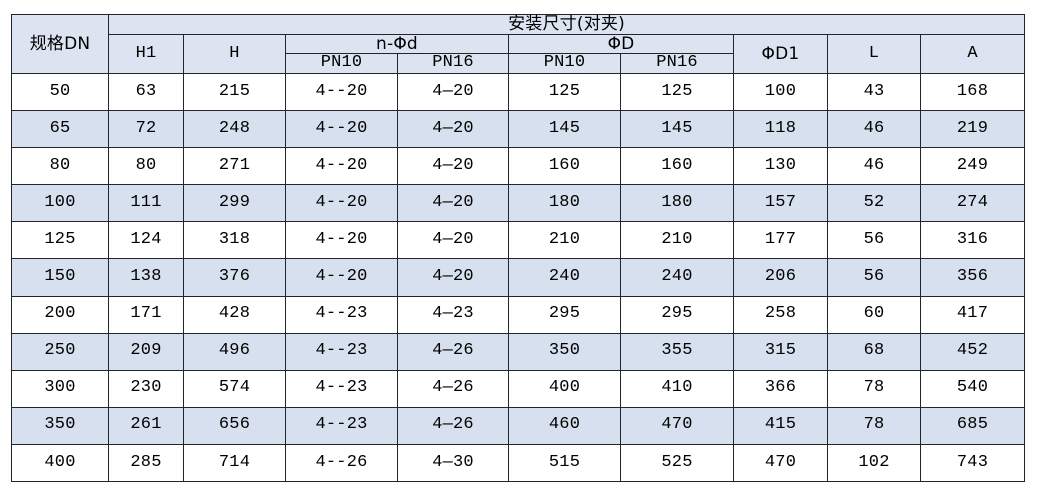  Describe the element at coordinates (60, 463) in the screenshot. I see `cell-dn: 400` at that location.